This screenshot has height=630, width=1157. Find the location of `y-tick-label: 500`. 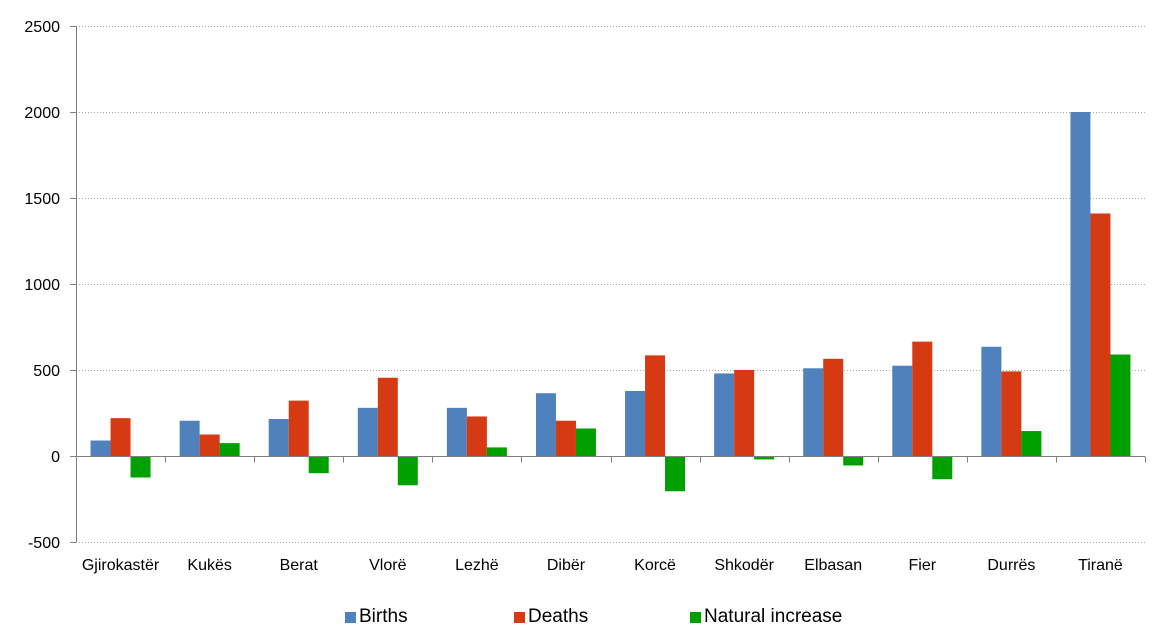

y-tick-label: 500 is located at coordinates (46, 371).